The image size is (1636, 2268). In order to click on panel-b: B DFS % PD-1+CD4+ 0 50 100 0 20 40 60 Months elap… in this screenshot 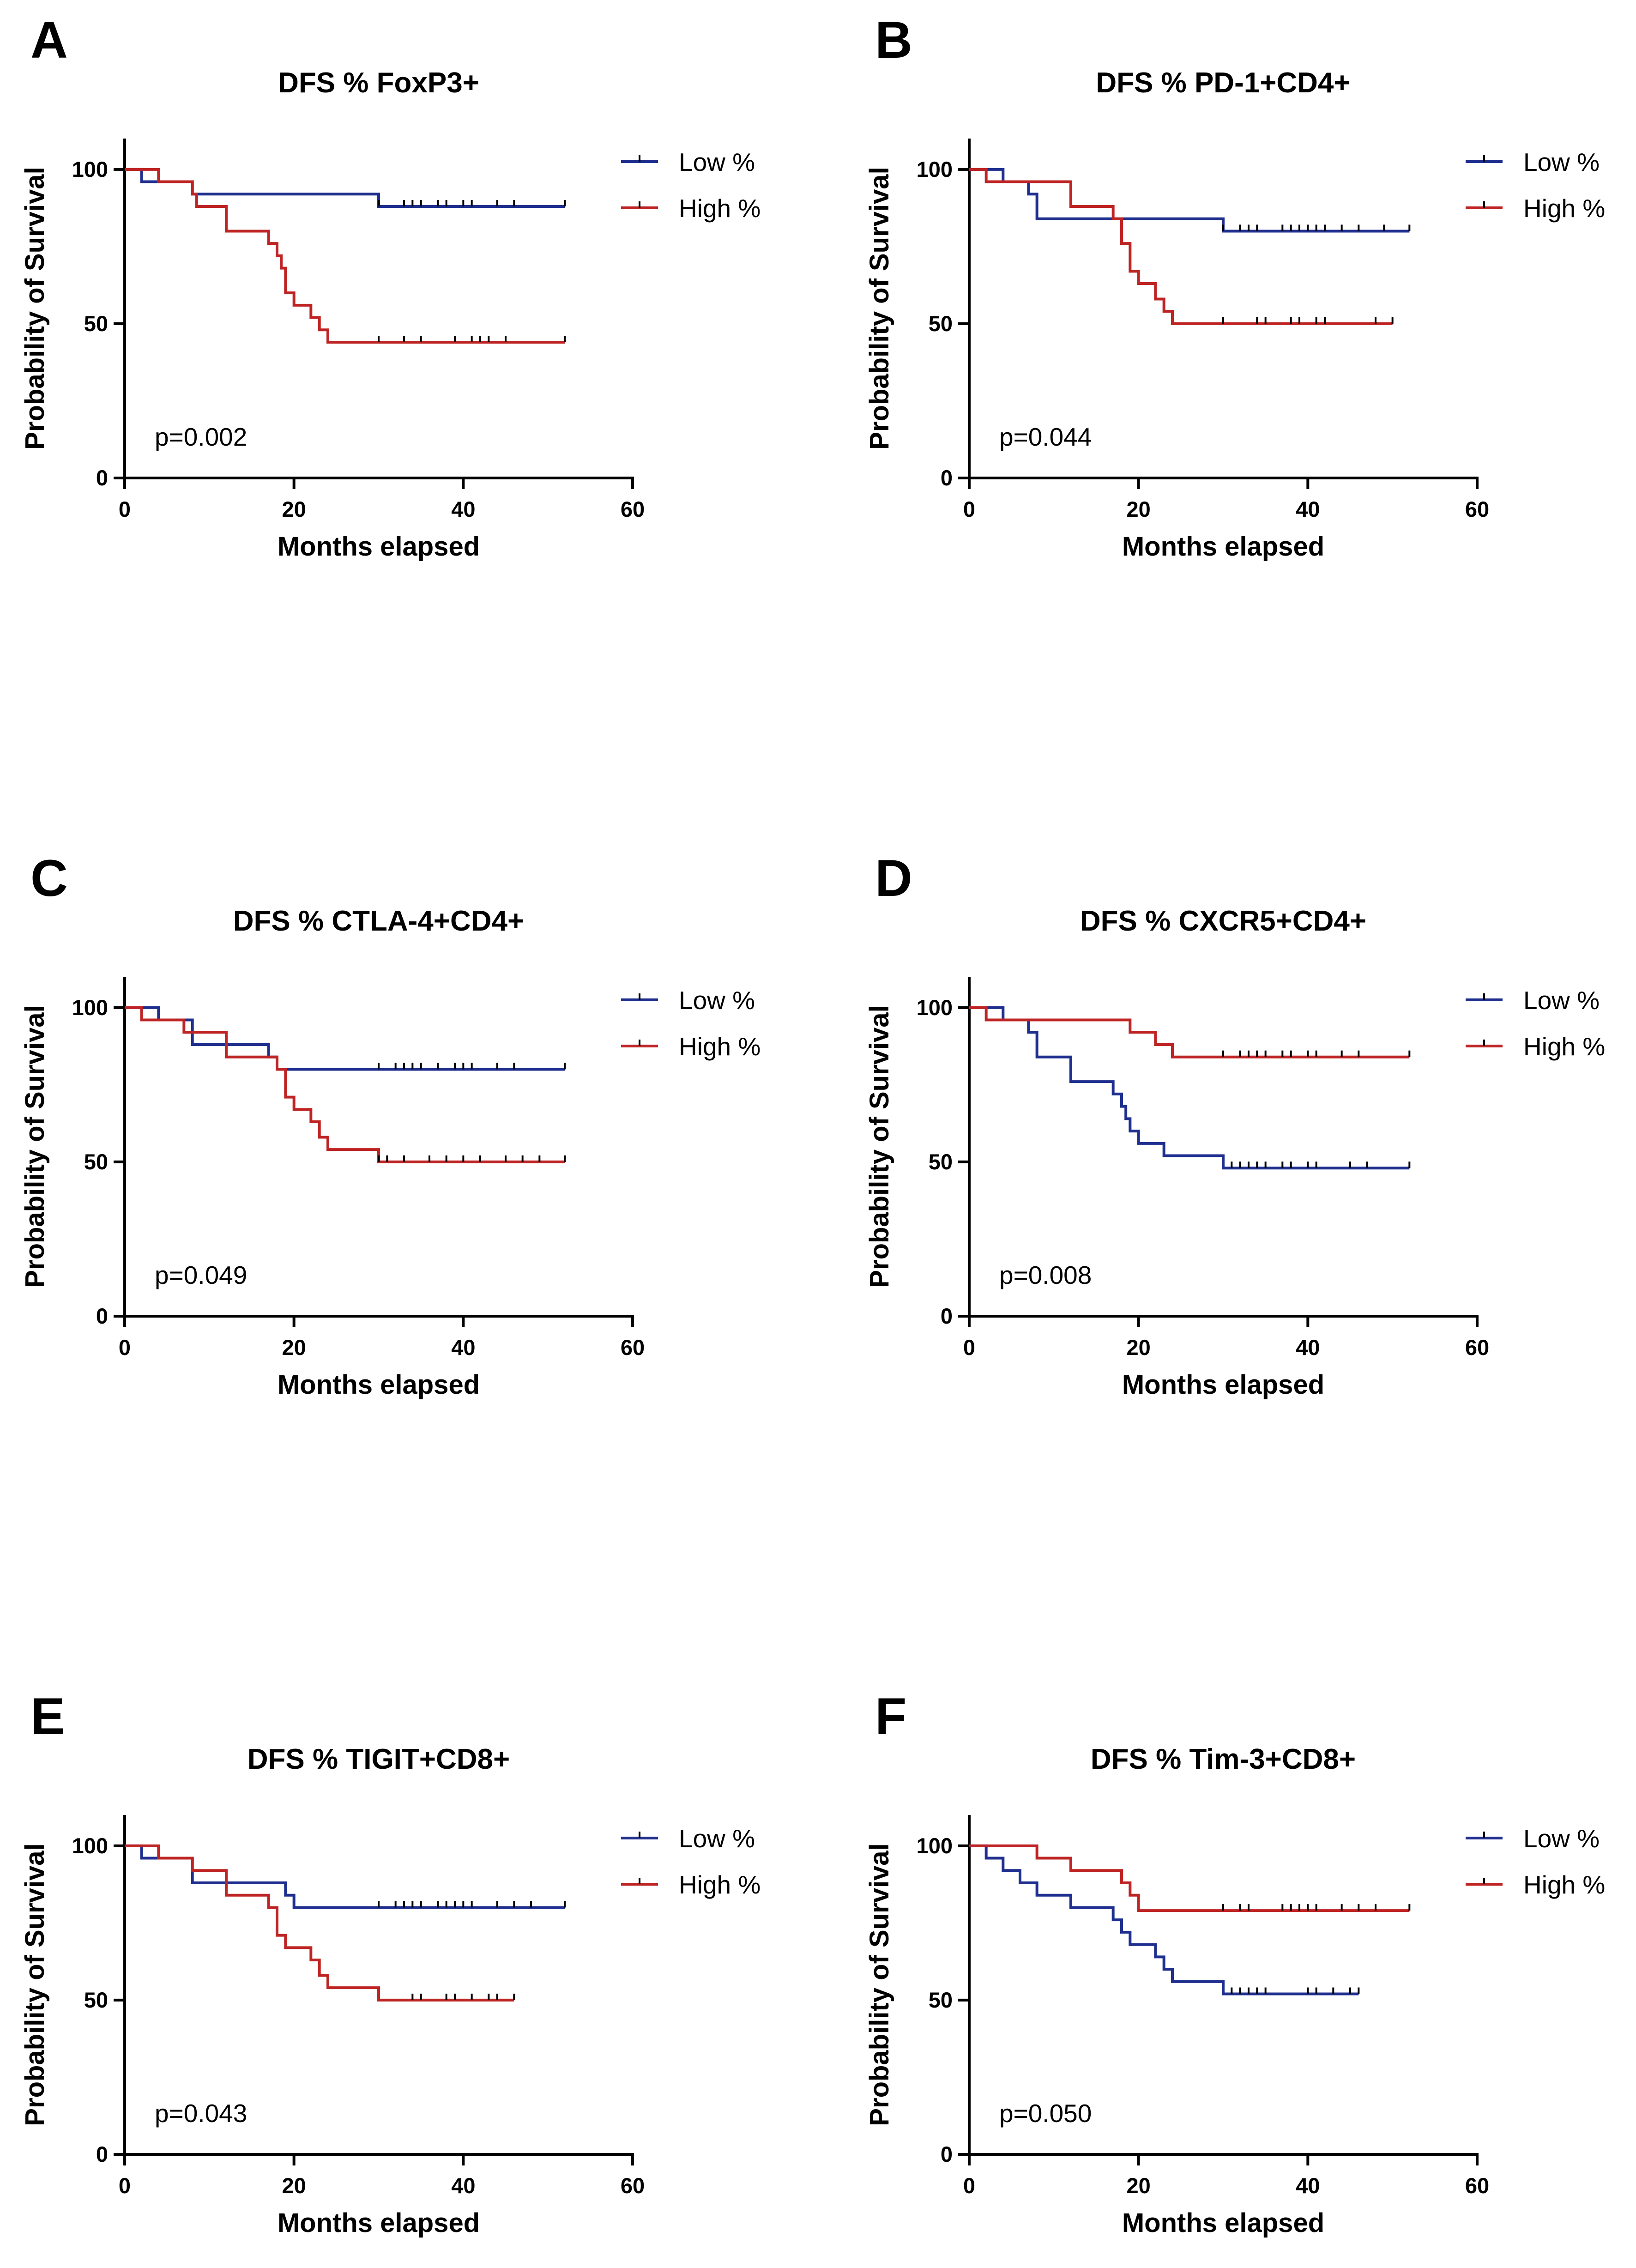, I will do `click(1234, 286)`.